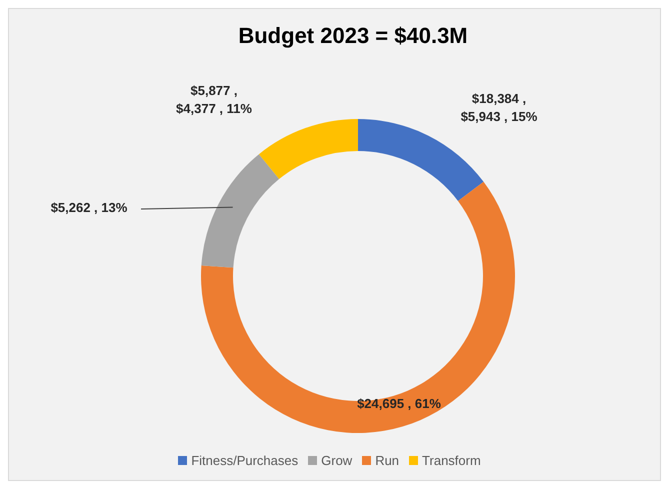  What do you see at coordinates (451, 460) in the screenshot?
I see `legend-label: Transform` at bounding box center [451, 460].